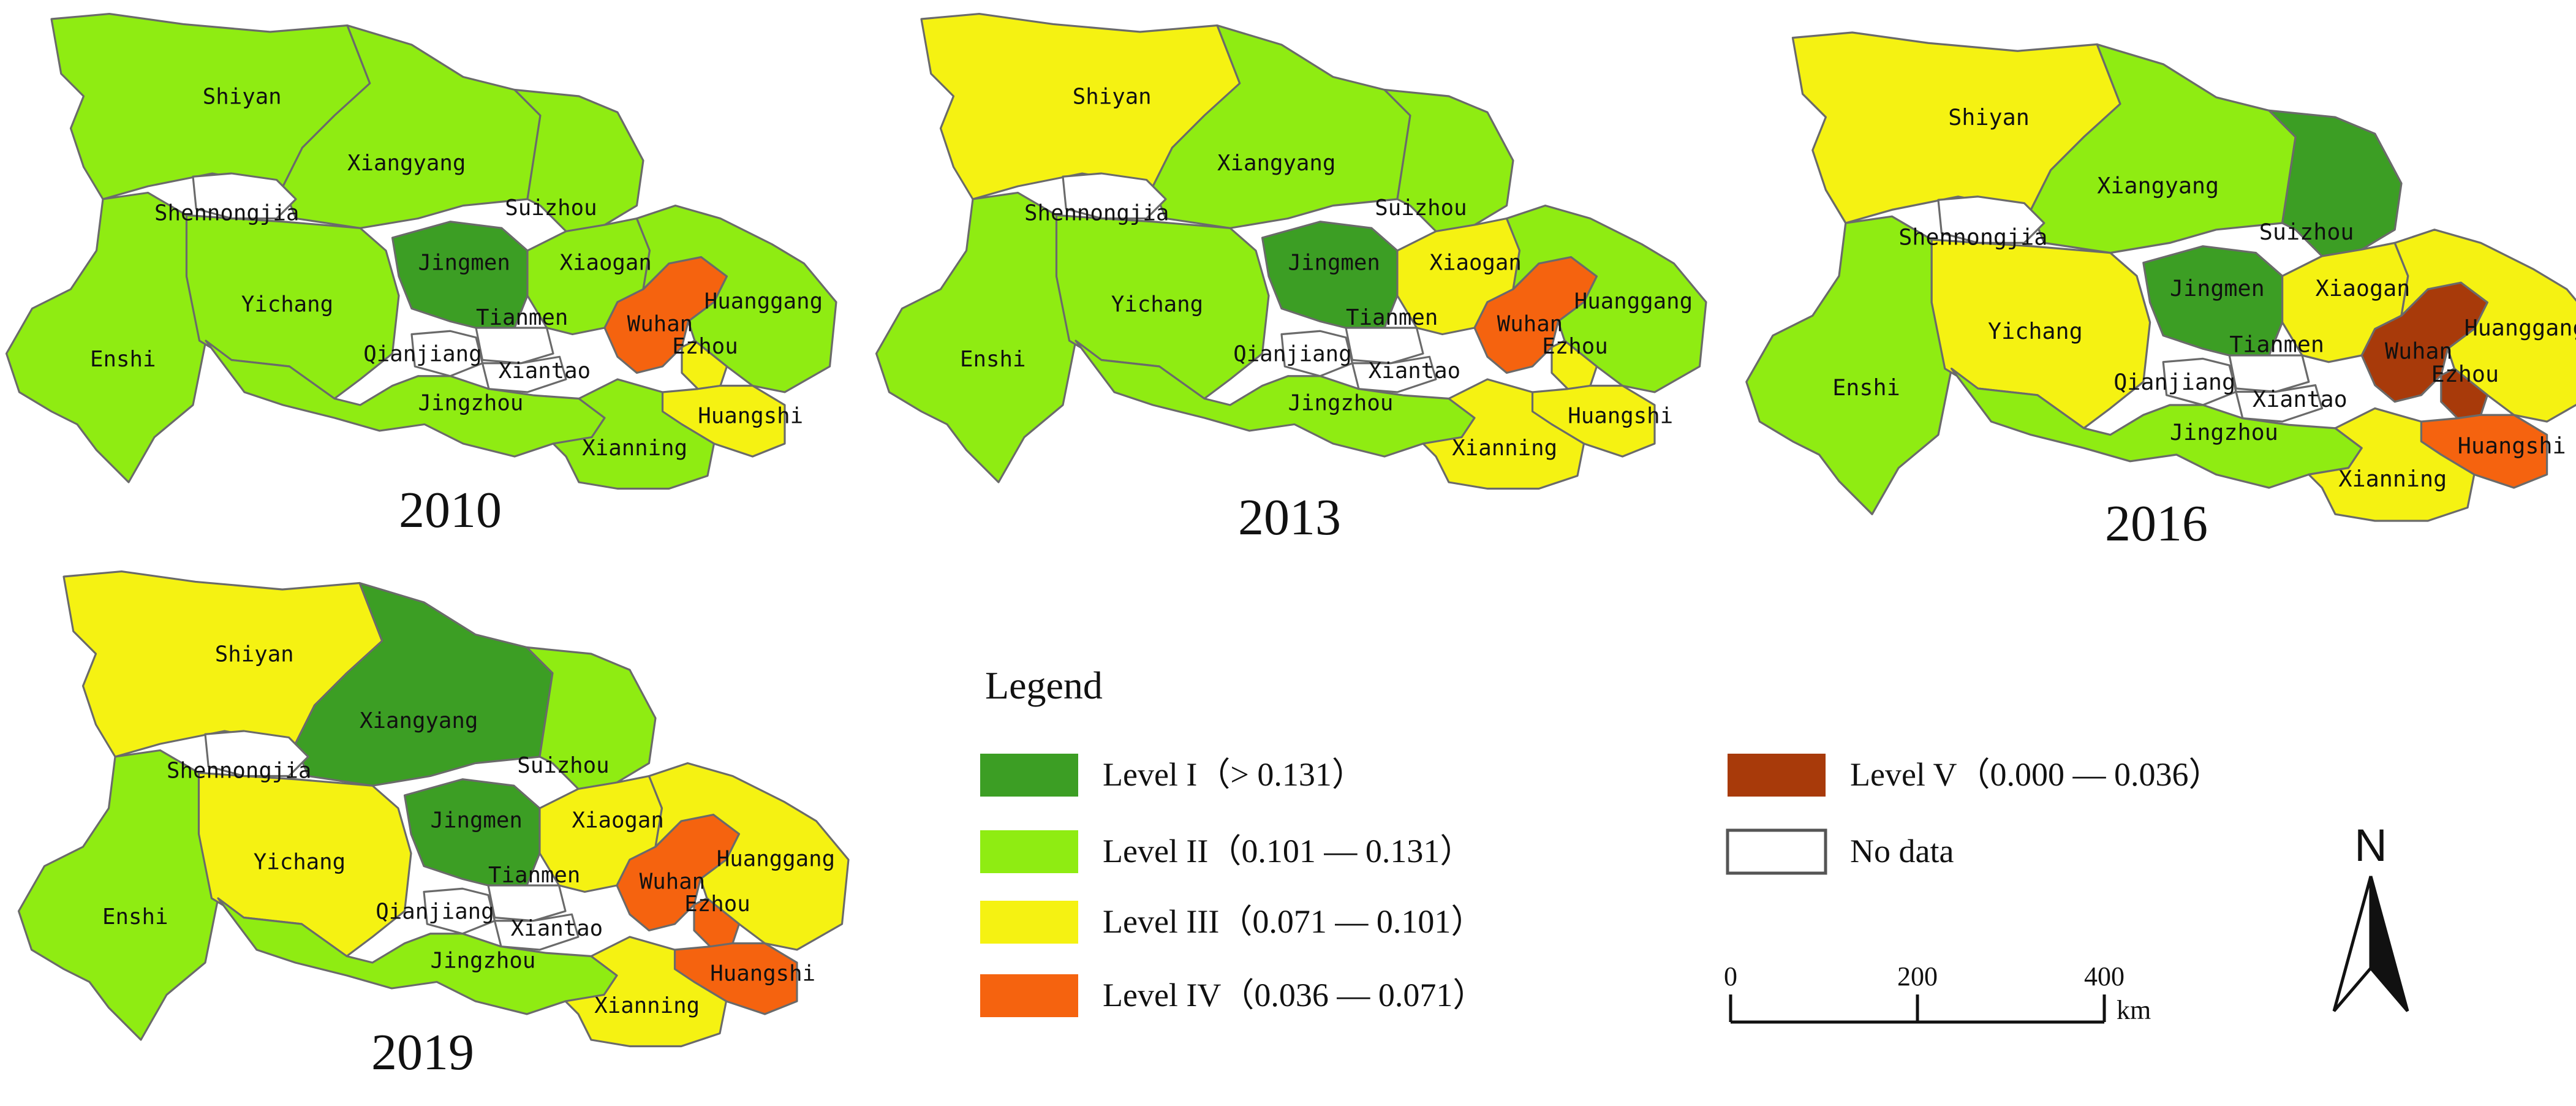 The width and height of the screenshot is (2576, 1106). Describe the element at coordinates (1776, 851) in the screenshot. I see `legend-swatch-none` at that location.